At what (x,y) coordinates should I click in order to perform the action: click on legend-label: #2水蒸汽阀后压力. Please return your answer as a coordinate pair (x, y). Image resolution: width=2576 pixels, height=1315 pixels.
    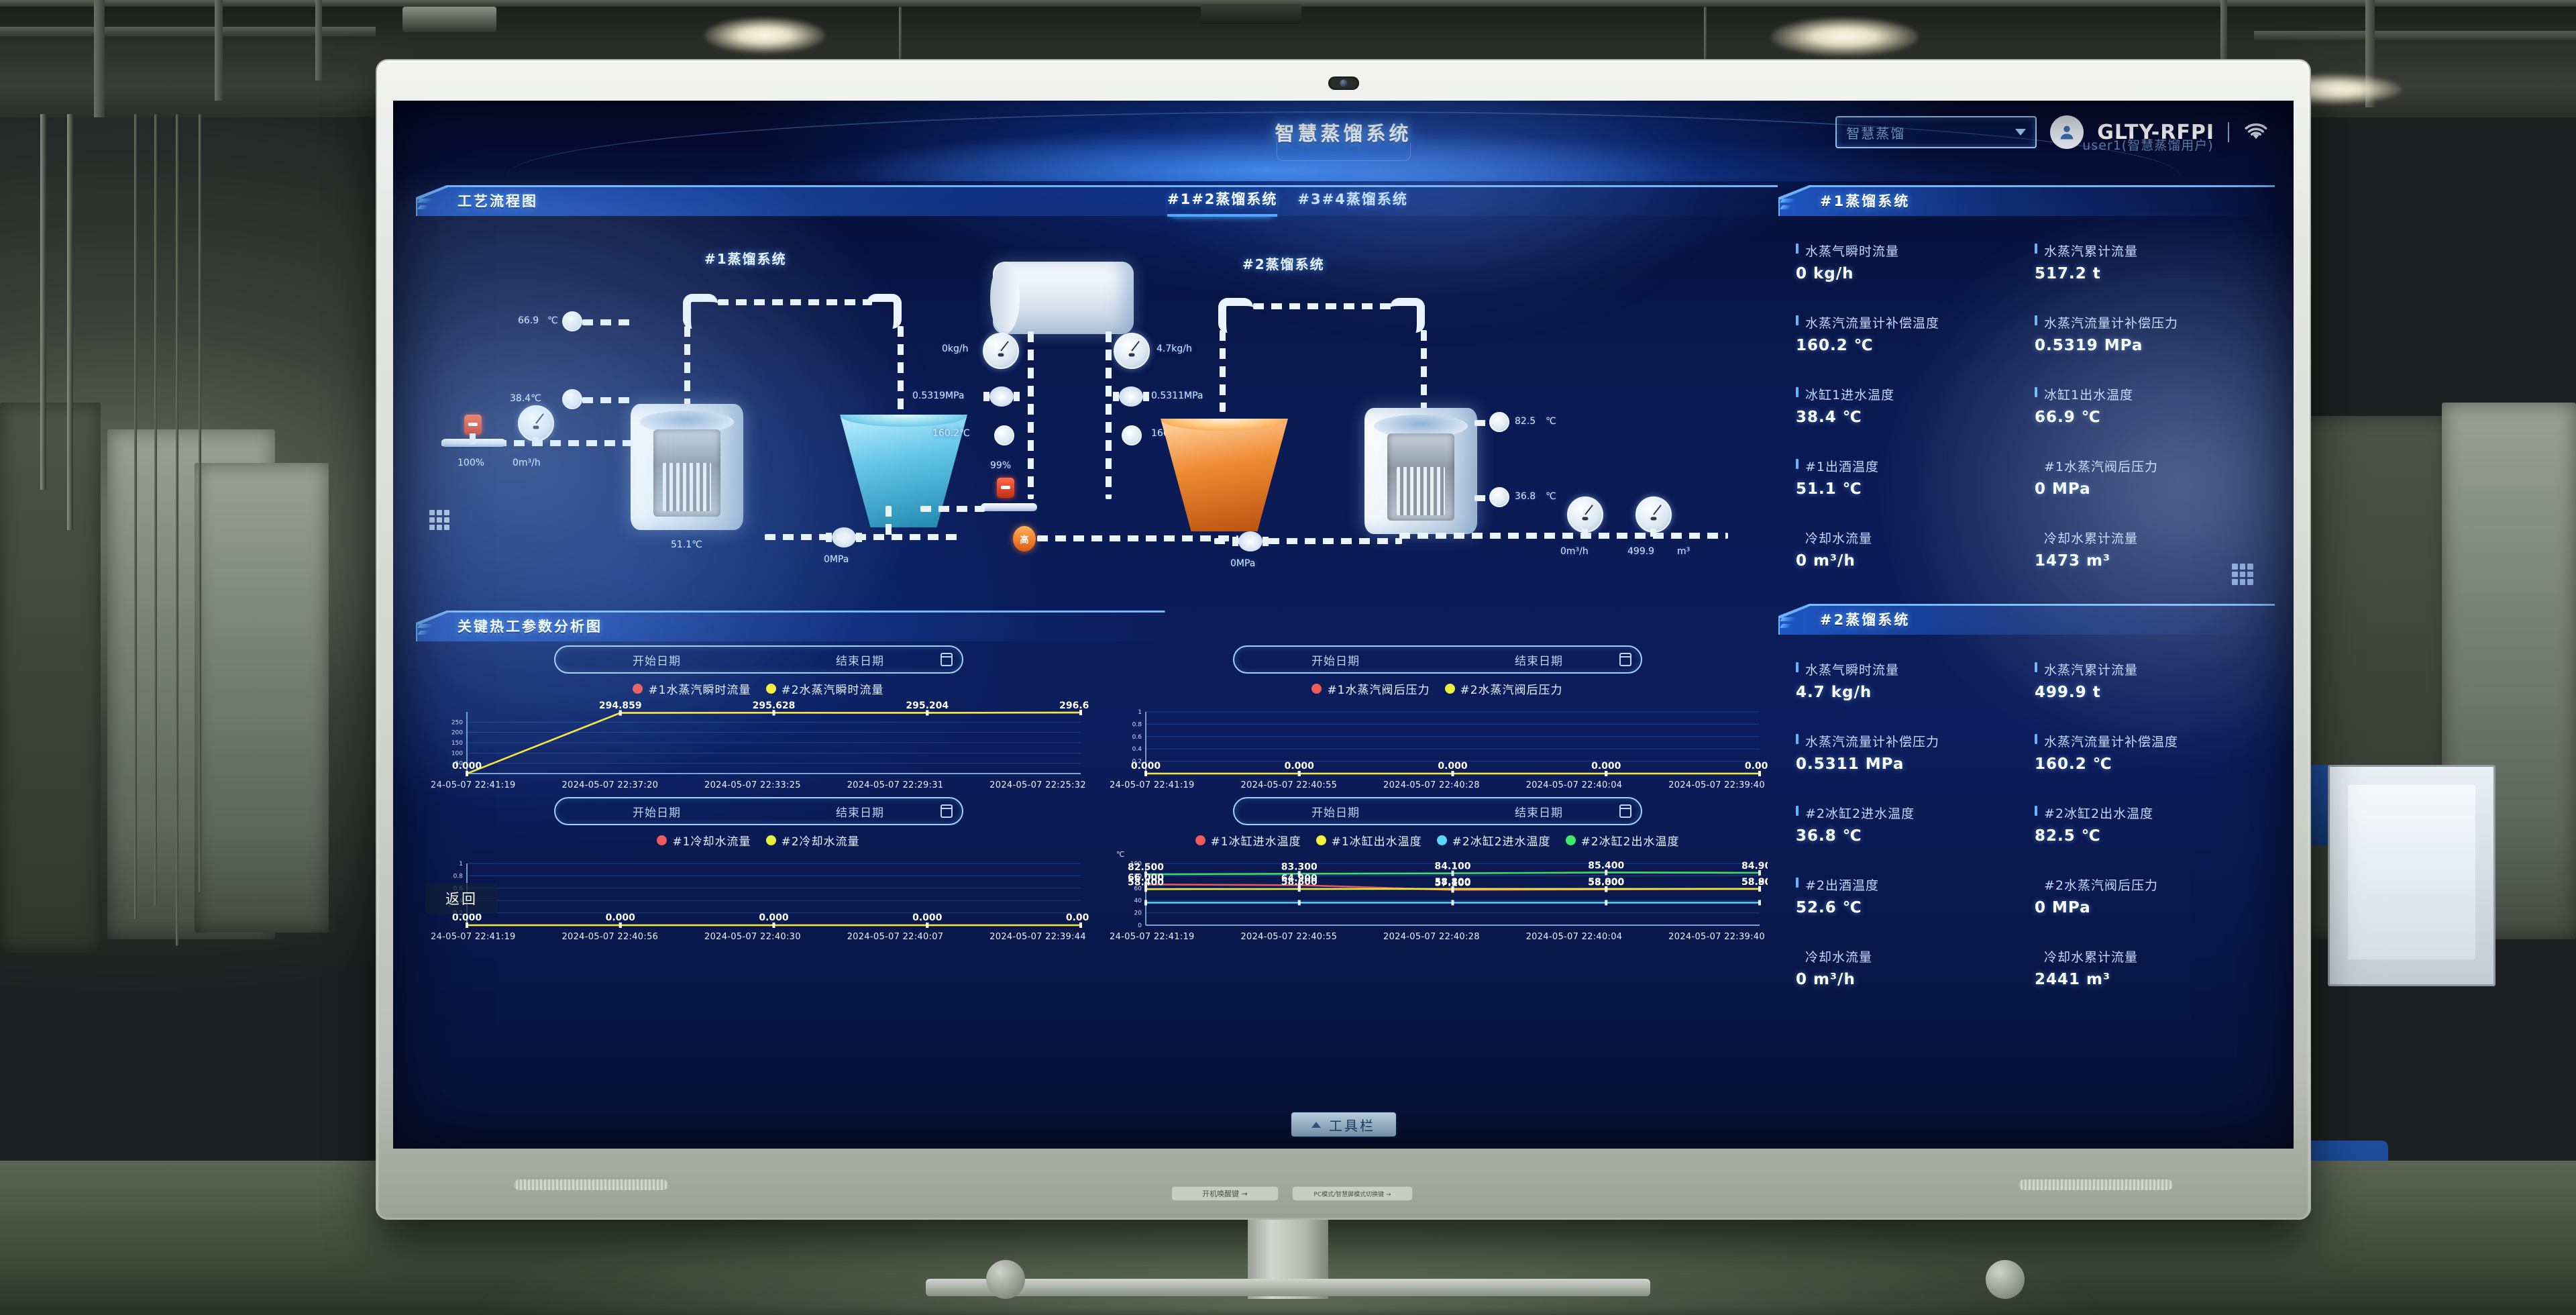
    Looking at the image, I should click on (1511, 690).